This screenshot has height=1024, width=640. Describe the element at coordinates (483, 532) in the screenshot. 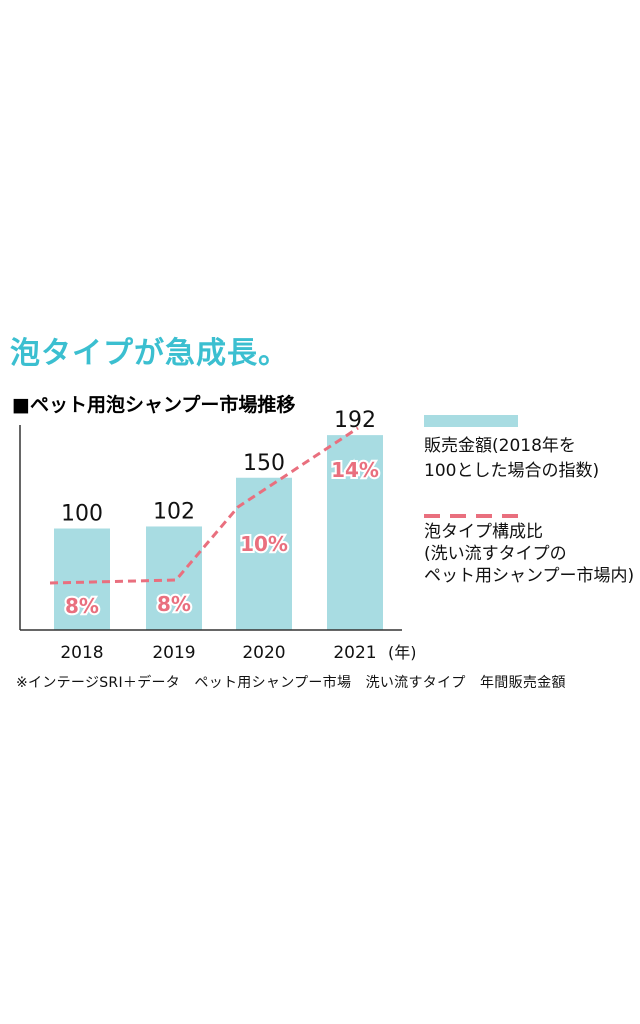

I see `legend-line-label-1: 泡タイプ構成比` at that location.